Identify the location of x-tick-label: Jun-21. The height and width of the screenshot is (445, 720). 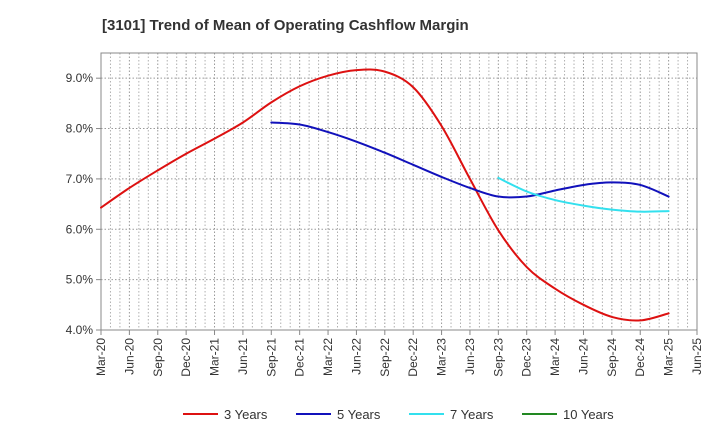
(243, 356).